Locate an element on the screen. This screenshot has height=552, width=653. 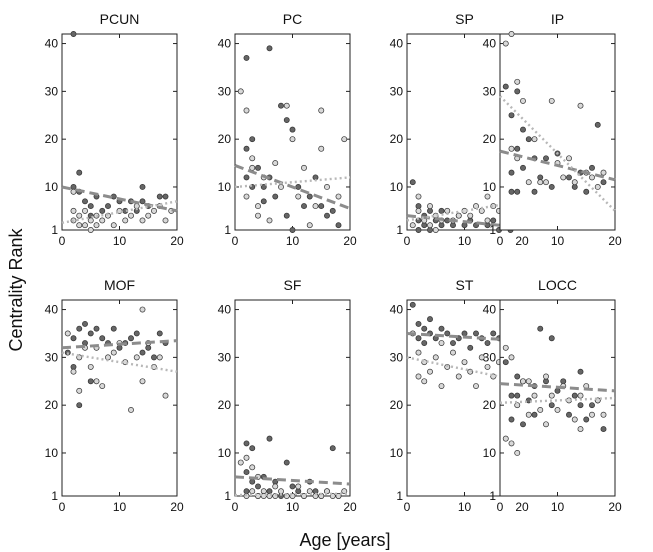
y-tick-label: 20 is located at coordinates (490, 139).